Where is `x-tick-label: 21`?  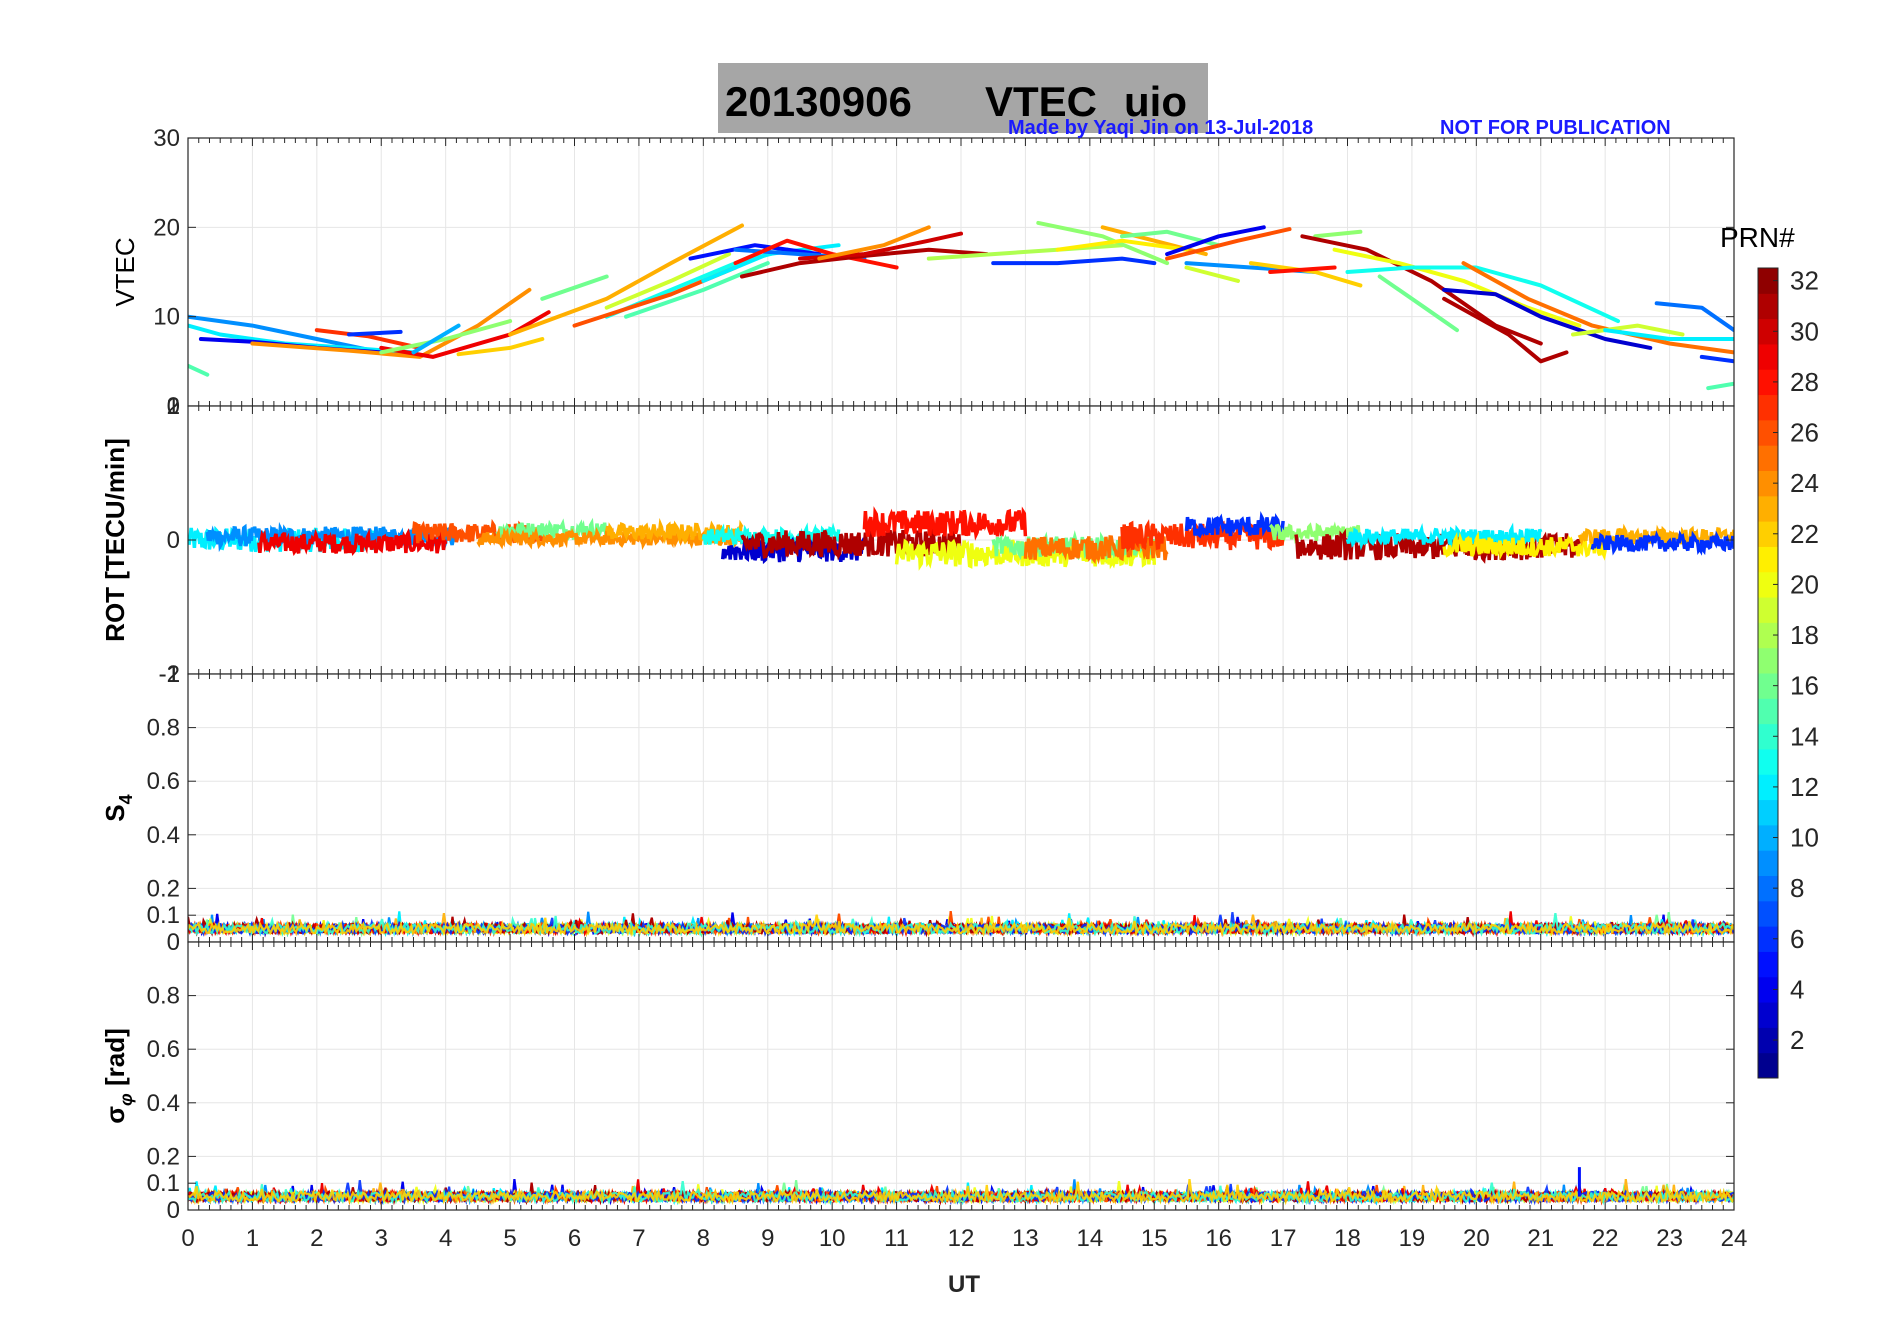
x-tick-label: 21 is located at coordinates (1540, 1238).